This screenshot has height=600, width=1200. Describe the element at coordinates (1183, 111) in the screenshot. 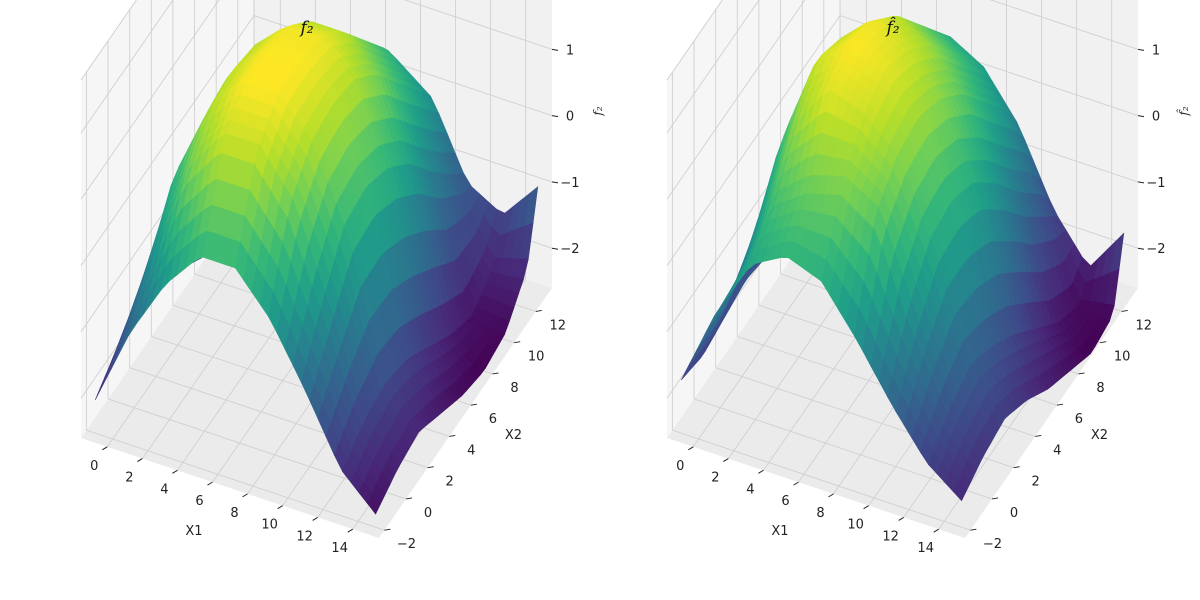

I see `z-axis-label: f̂₂` at that location.